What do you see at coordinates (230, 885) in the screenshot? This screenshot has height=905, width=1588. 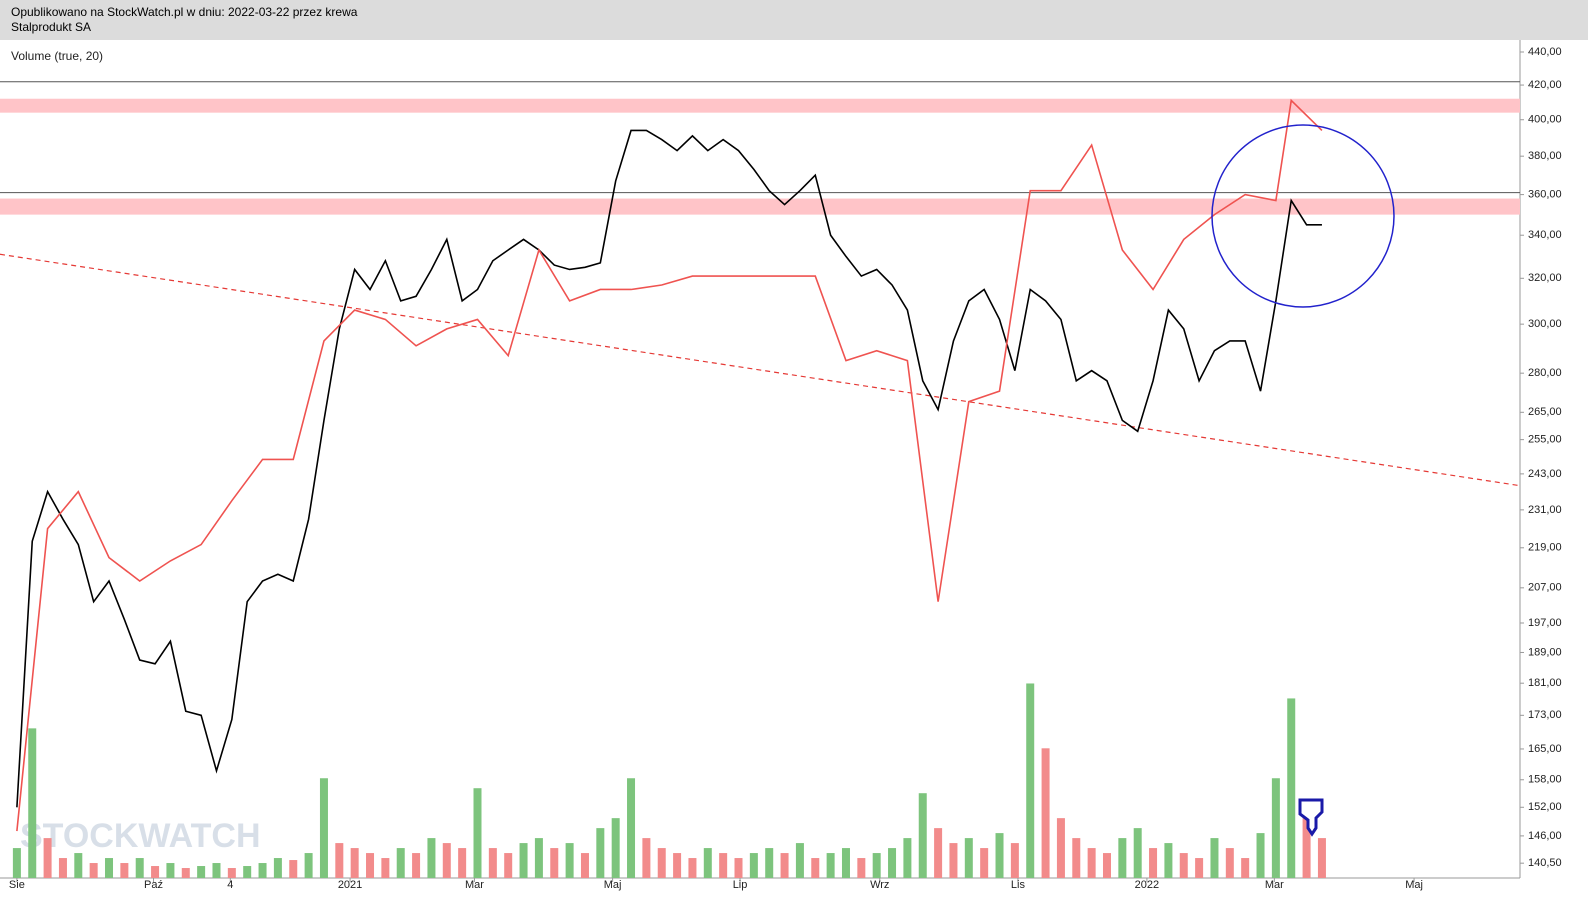 I see `x-tick-label: 4` at bounding box center [230, 885].